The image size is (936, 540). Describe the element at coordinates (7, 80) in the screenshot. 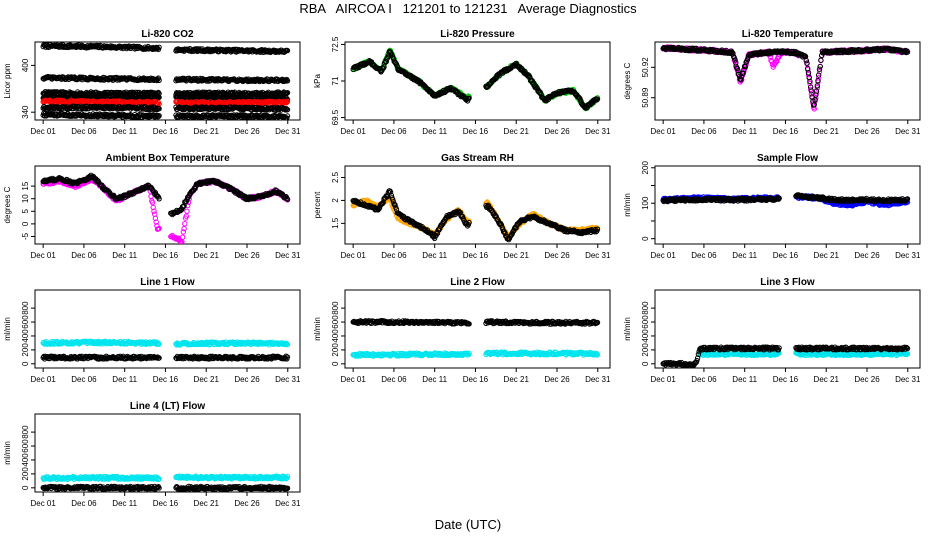

I see `y-axis-label: Licor ppm` at that location.